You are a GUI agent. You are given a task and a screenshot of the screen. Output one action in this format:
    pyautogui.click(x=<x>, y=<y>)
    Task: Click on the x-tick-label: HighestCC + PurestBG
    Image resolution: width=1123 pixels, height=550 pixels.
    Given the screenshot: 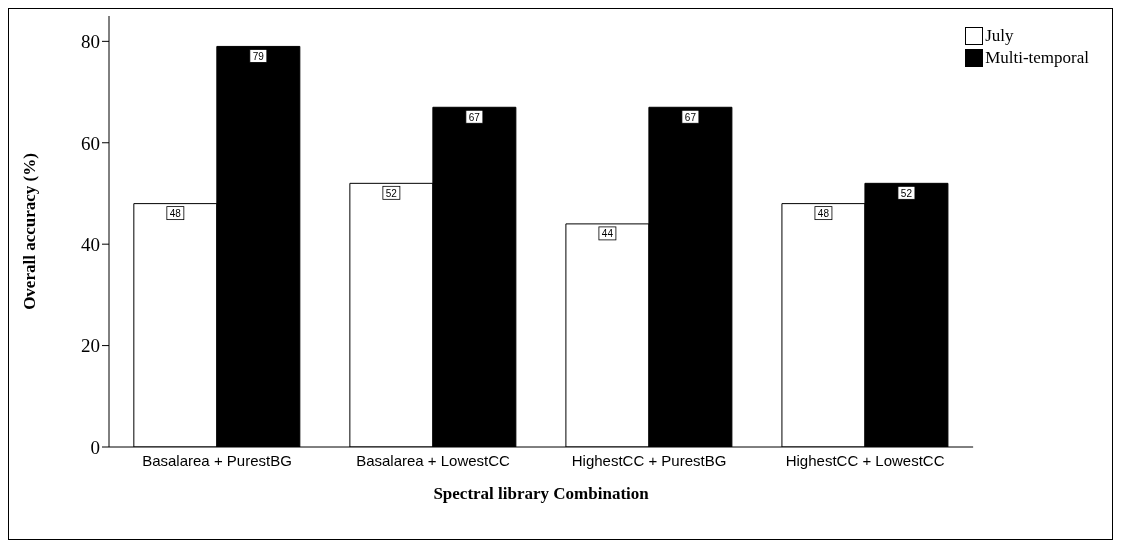 What is the action you would take?
    pyautogui.click(x=649, y=460)
    